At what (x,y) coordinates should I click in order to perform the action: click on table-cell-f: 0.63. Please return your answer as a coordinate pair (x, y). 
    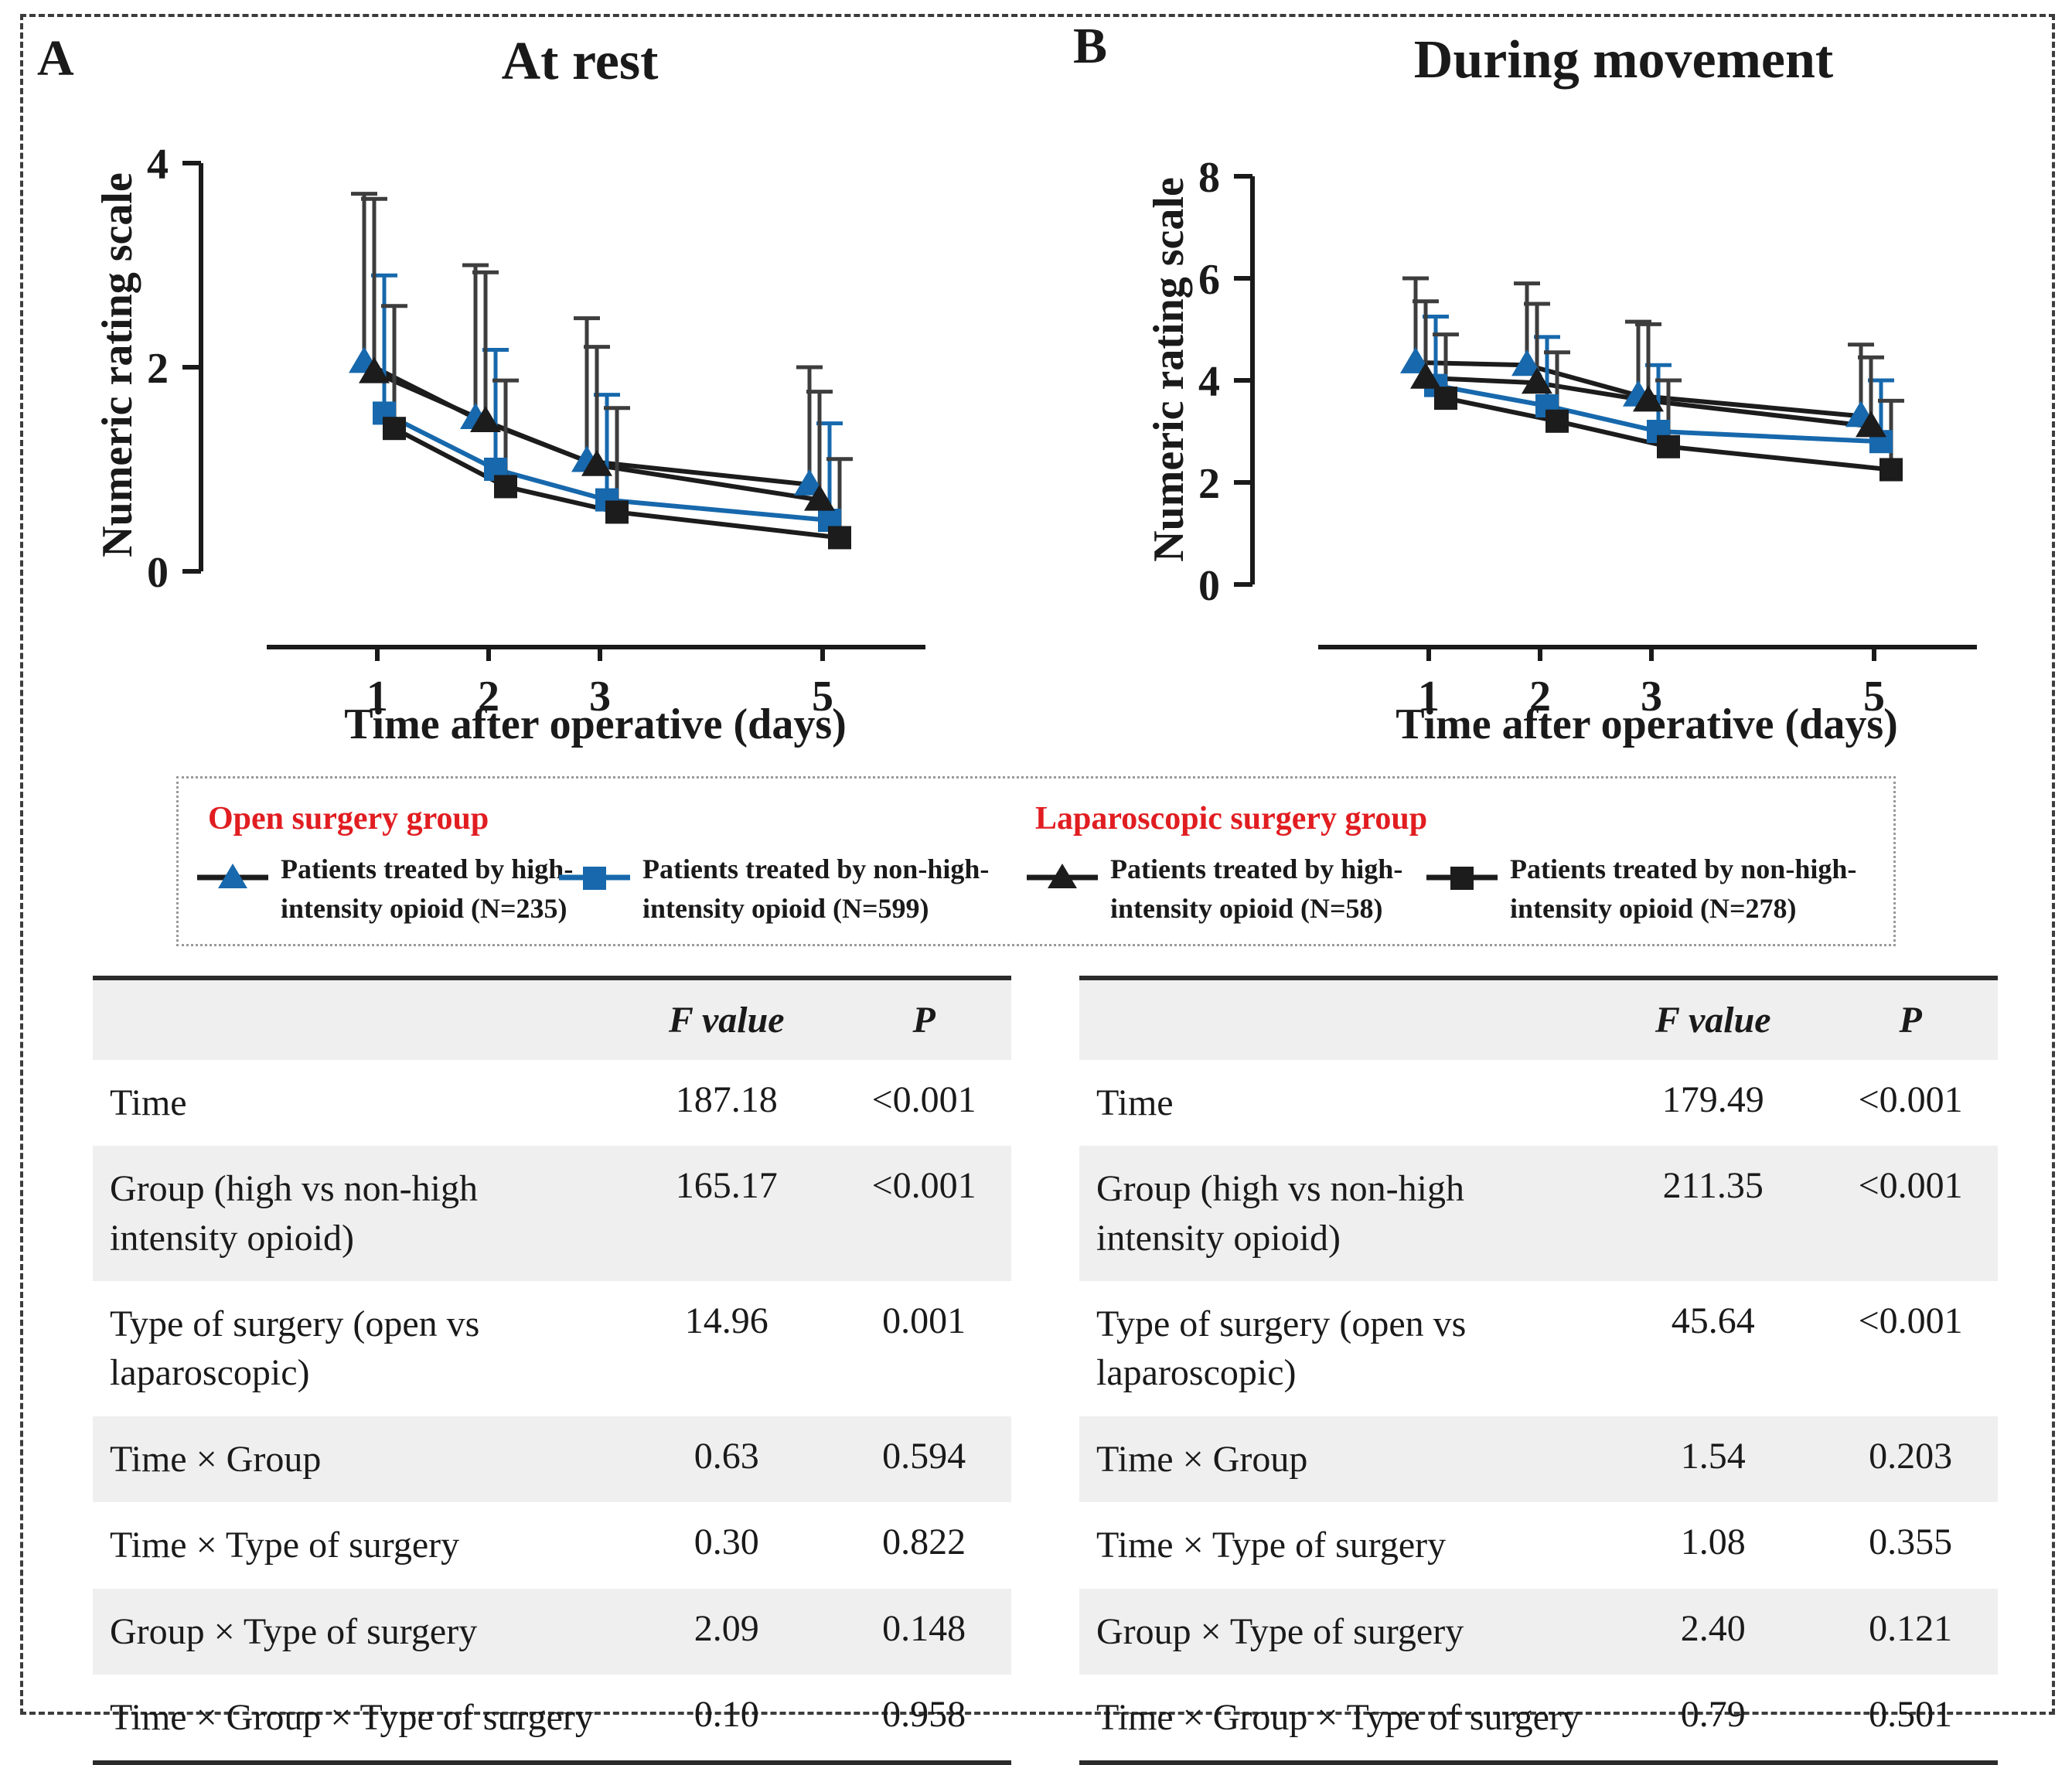
    Looking at the image, I should click on (727, 1456).